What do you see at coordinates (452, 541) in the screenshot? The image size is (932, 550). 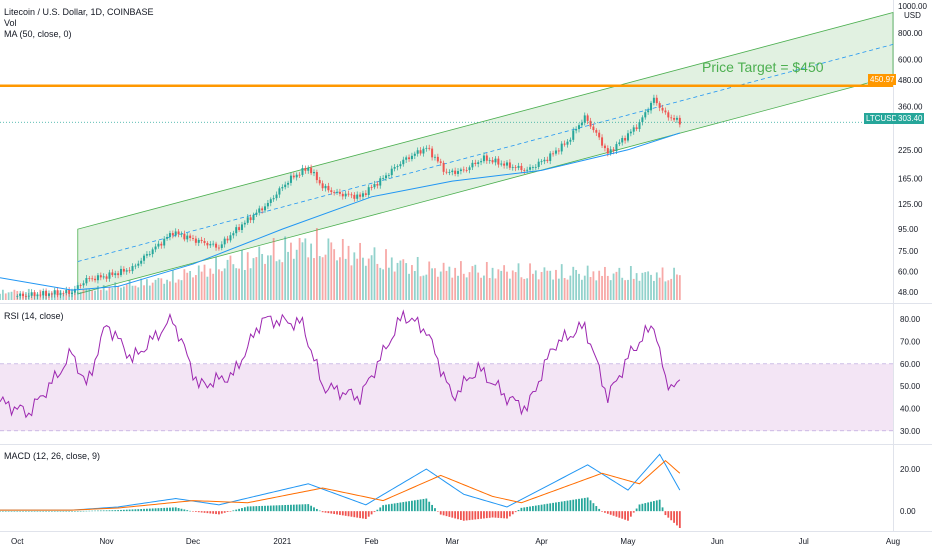 I see `time-tick-label: Mar` at bounding box center [452, 541].